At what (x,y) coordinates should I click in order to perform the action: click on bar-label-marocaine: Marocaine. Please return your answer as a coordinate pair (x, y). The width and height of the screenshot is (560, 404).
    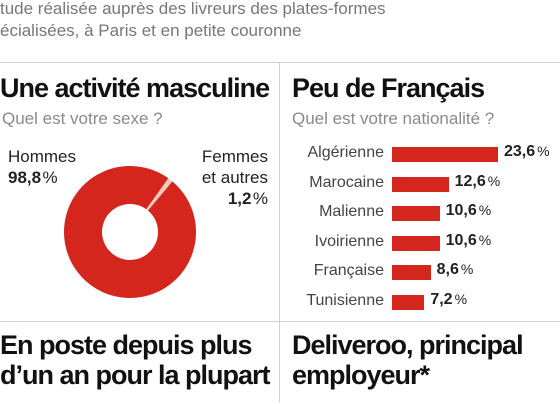
    Looking at the image, I should click on (346, 182).